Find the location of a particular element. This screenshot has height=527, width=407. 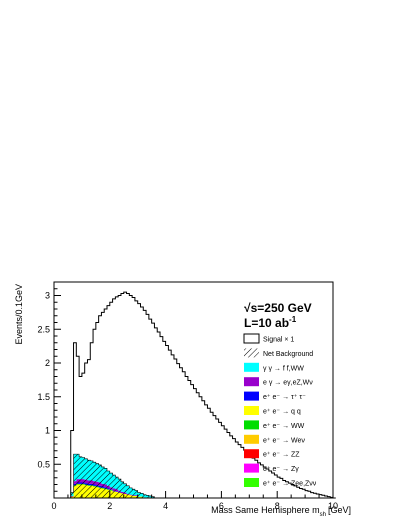

net-background-hatch is located at coordinates (112, 476).